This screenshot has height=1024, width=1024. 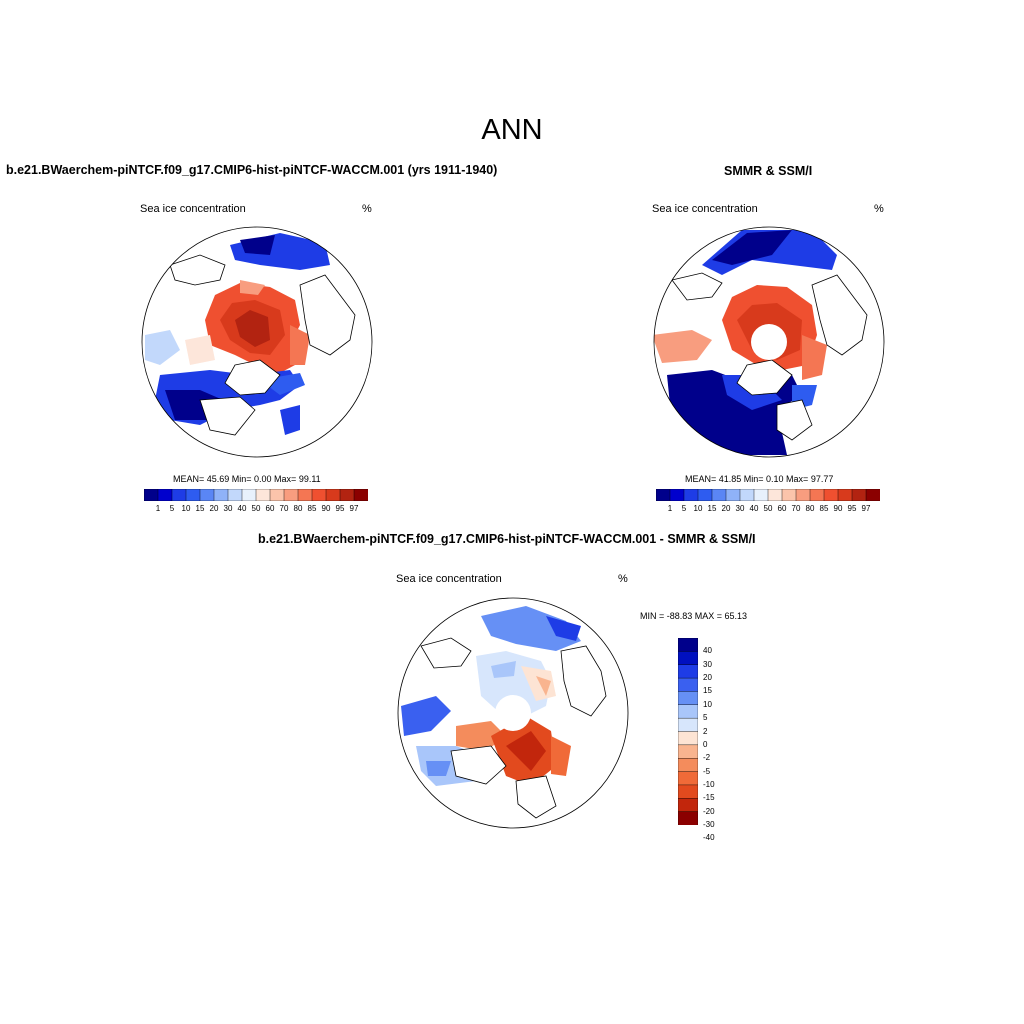 What do you see at coordinates (754, 508) in the screenshot?
I see `panel-2-colorbar-tick-label: 40` at bounding box center [754, 508].